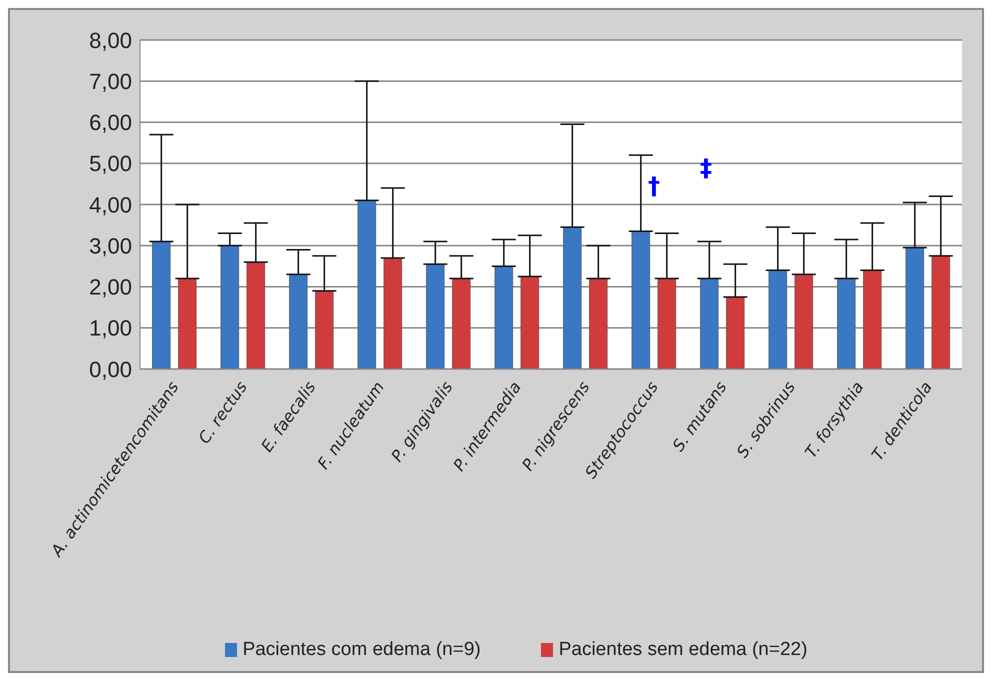 The image size is (992, 681). Describe the element at coordinates (110, 81) in the screenshot. I see `y-tick-label: 7,00` at that location.